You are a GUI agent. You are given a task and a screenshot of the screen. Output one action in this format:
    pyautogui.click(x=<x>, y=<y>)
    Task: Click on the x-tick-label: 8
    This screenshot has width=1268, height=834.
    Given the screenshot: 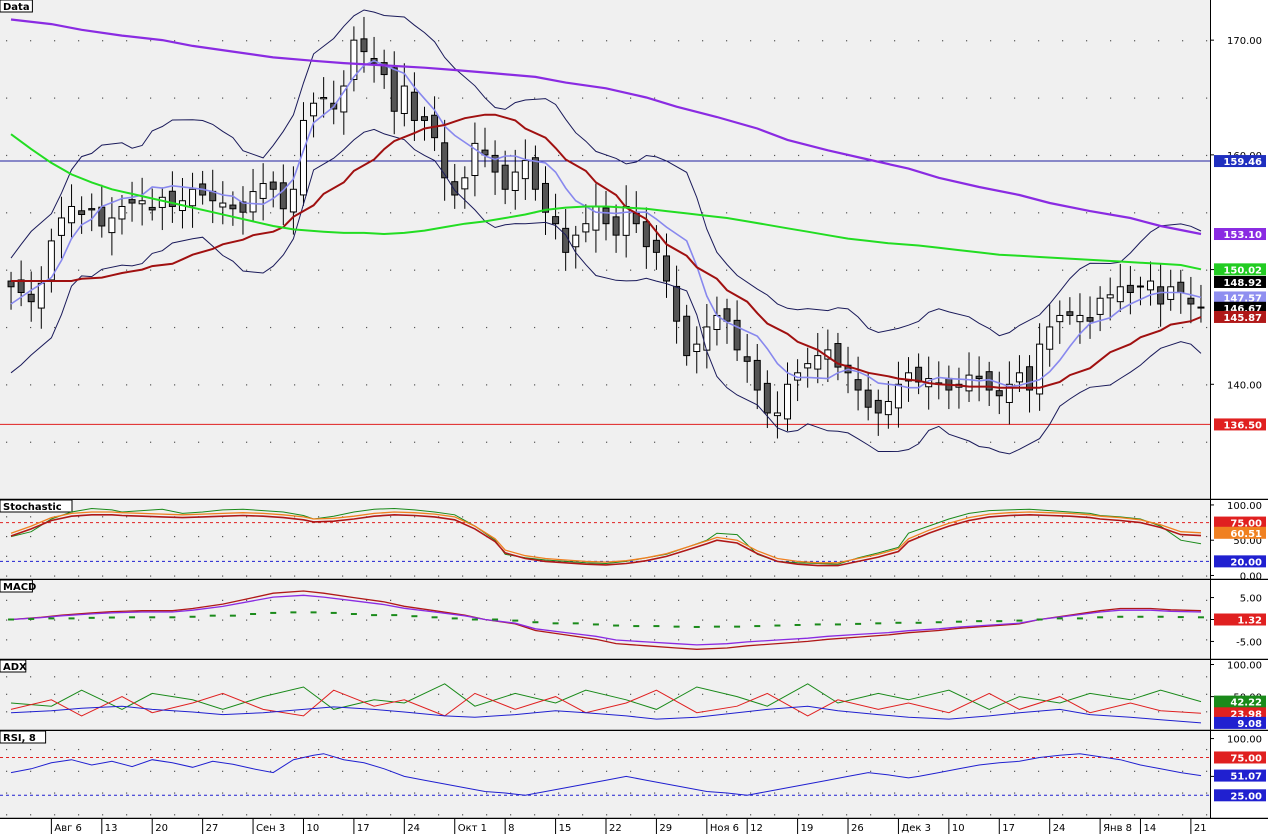 What is the action you would take?
    pyautogui.click(x=511, y=828)
    